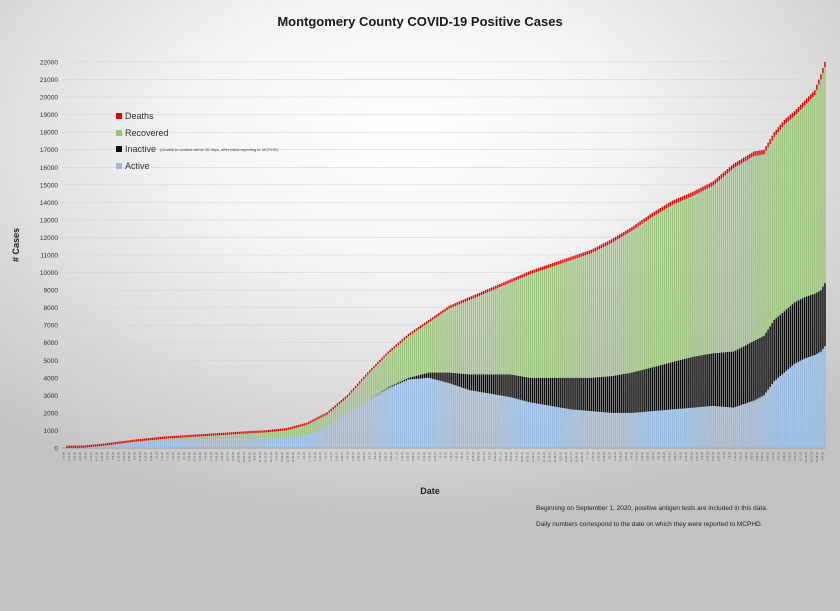  What do you see at coordinates (337, 455) in the screenshot?
I see `x-tick-label: 2-19-21` at bounding box center [337, 455].